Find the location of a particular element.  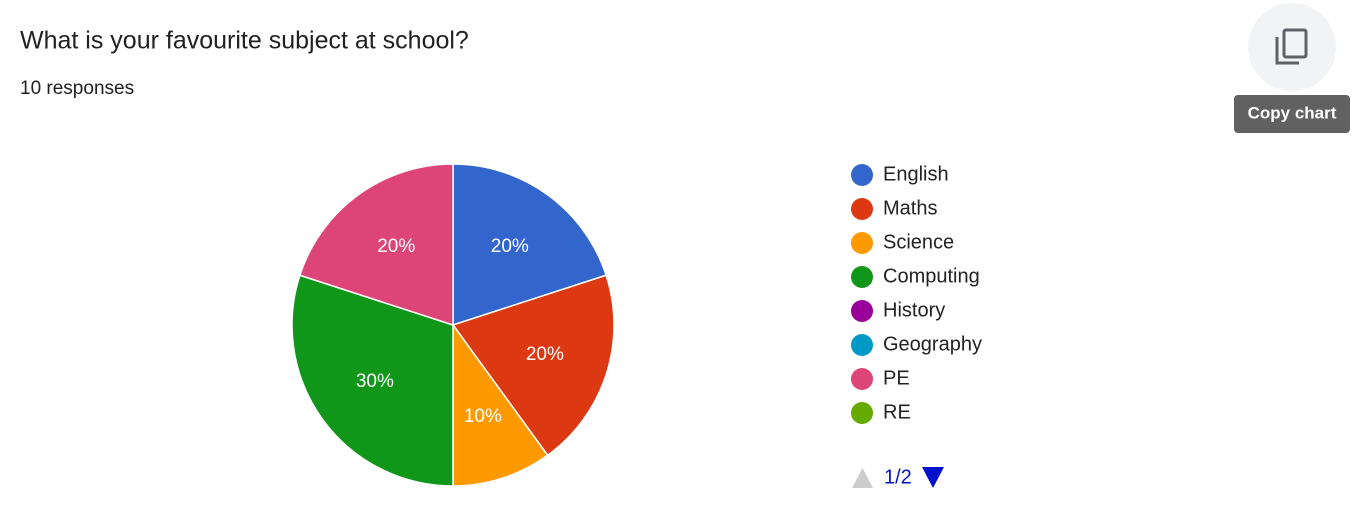

legend-label: PE is located at coordinates (896, 378).